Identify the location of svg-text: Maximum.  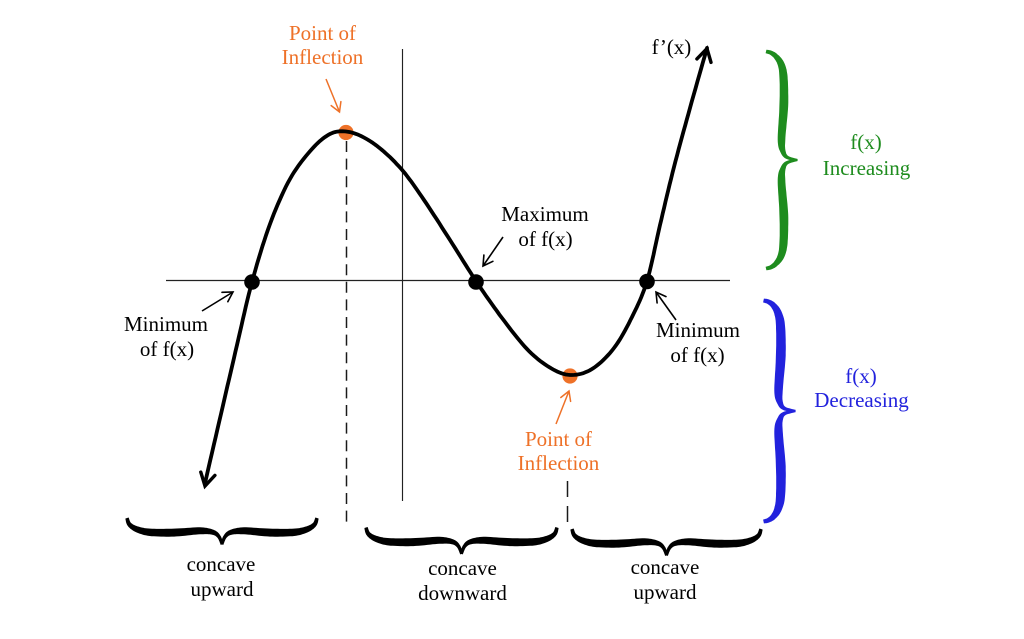
(545, 214).